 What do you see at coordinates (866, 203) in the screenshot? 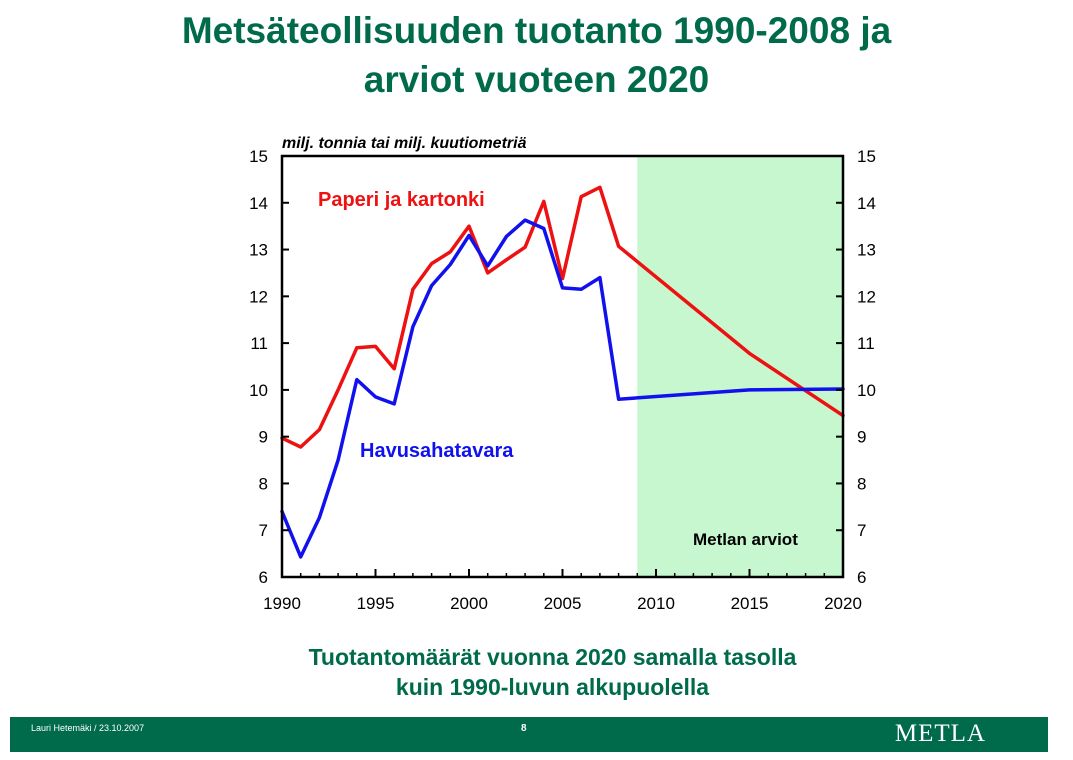
I see `y-tick-label-right: 14` at bounding box center [866, 203].